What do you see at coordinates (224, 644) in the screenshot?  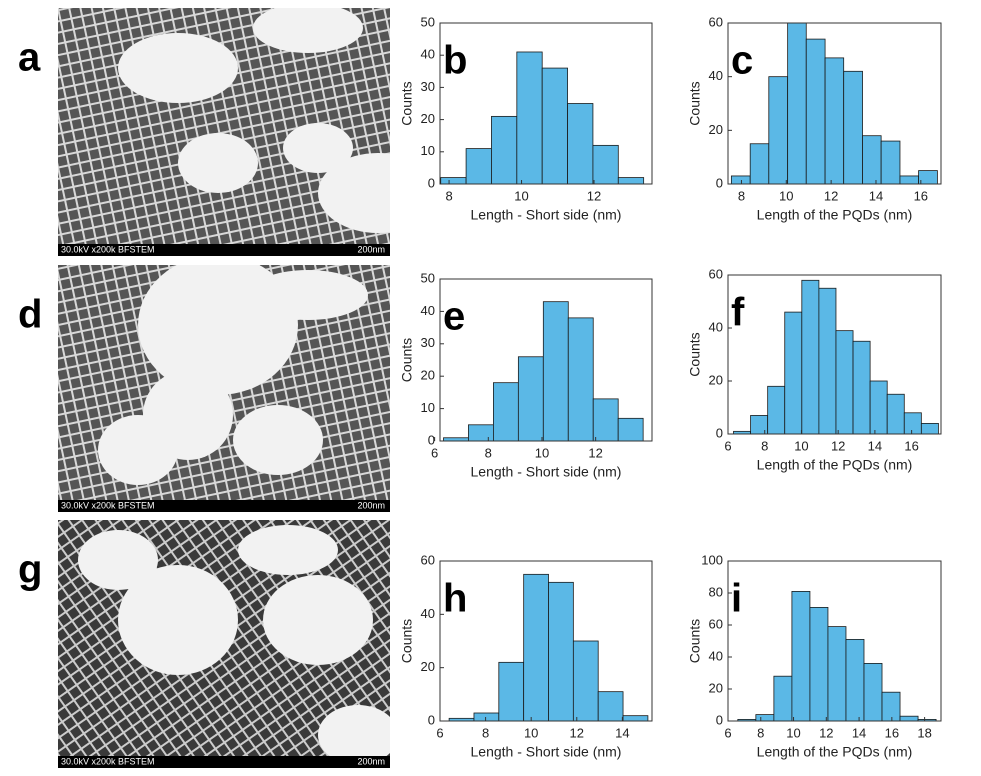 I see `micrograph-content` at bounding box center [224, 644].